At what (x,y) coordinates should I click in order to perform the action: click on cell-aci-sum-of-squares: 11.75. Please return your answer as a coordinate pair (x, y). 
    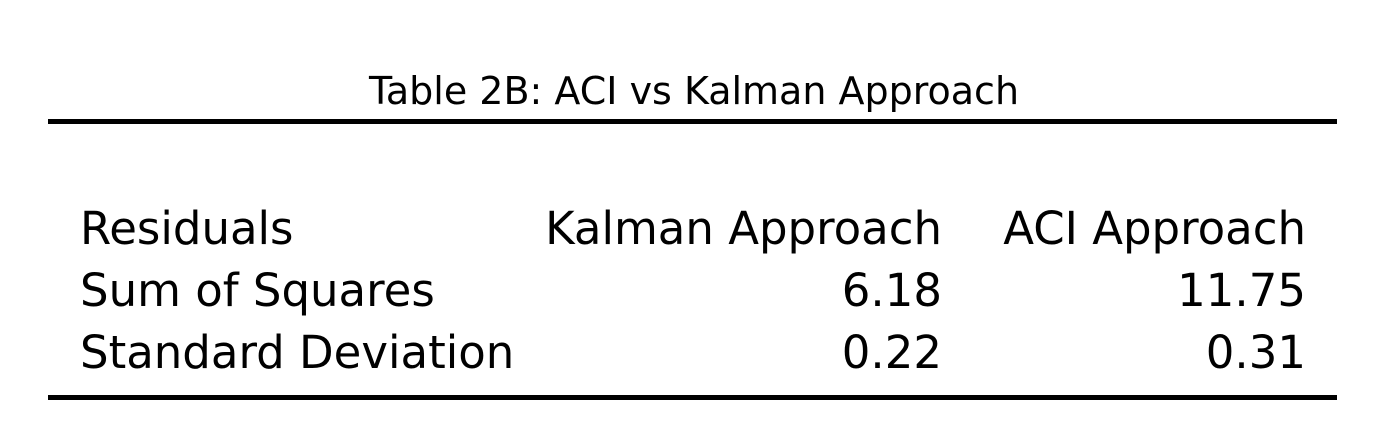
    Looking at the image, I should click on (1241, 290).